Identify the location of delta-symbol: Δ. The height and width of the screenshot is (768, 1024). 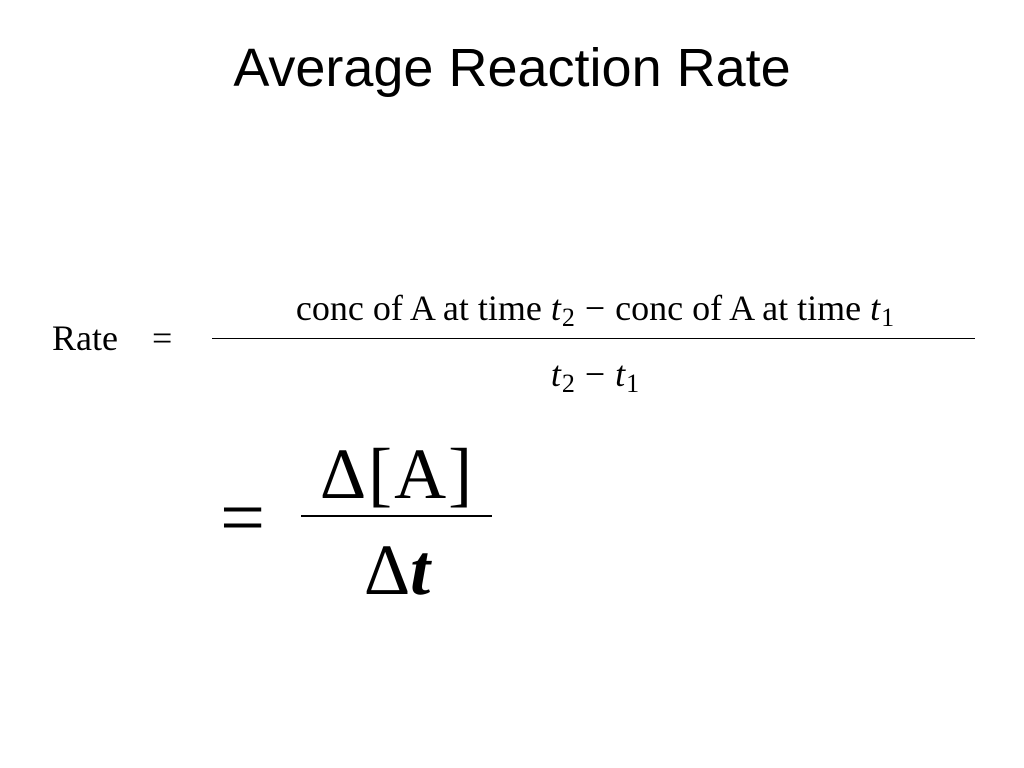
(387, 570).